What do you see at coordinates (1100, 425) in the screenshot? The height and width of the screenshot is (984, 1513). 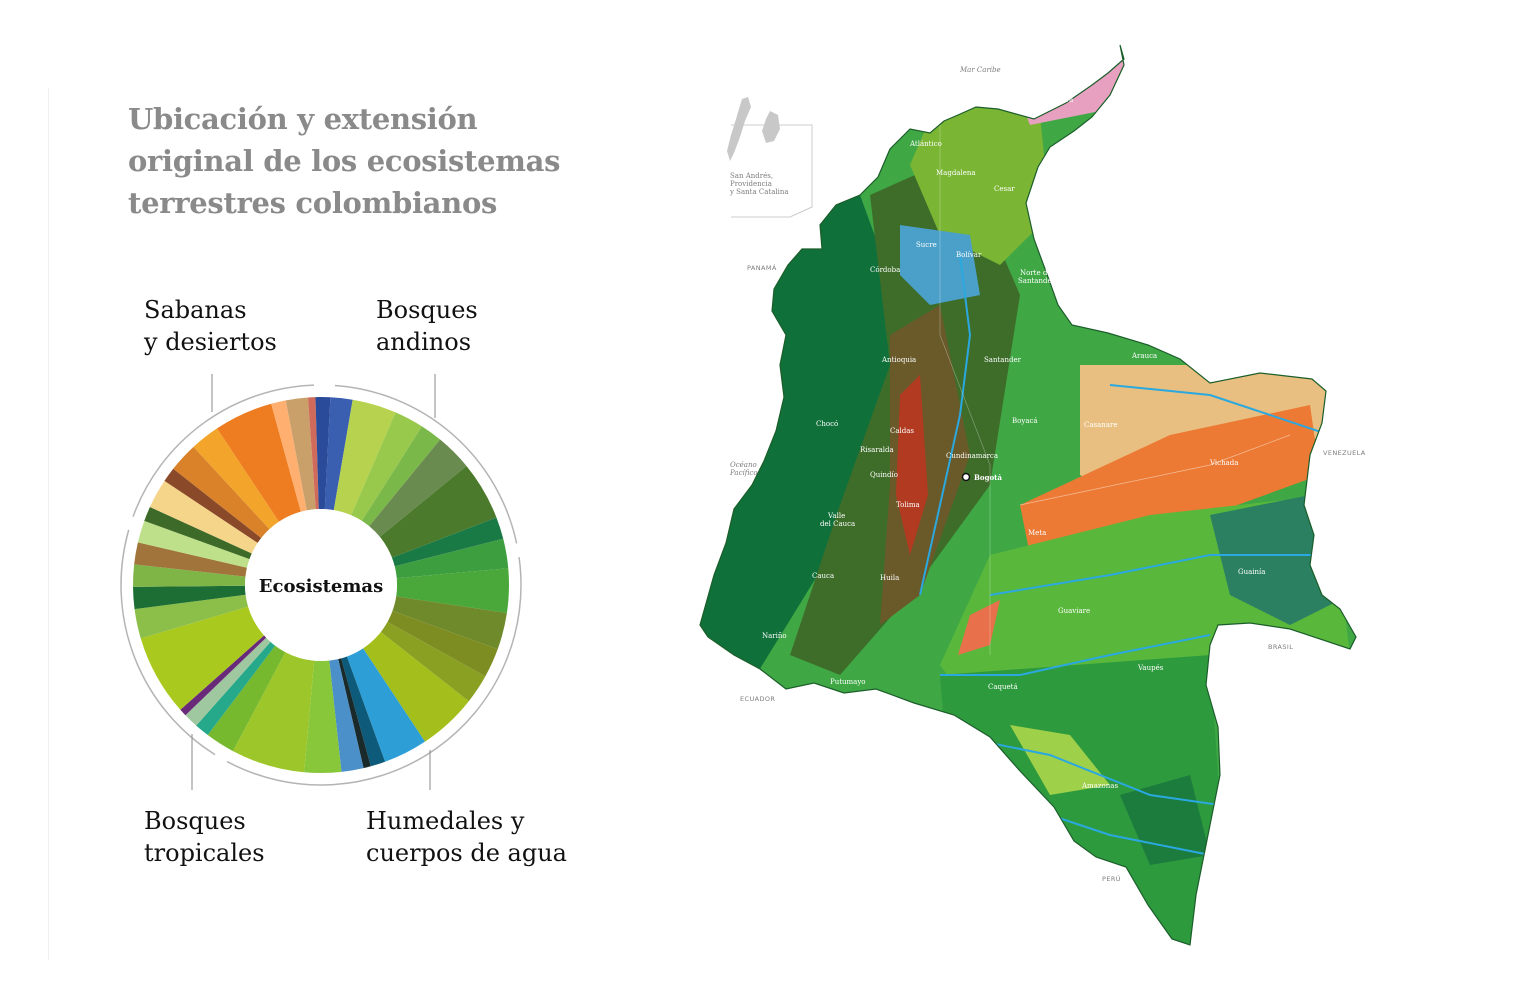 I see `department-label: Casanare` at bounding box center [1100, 425].